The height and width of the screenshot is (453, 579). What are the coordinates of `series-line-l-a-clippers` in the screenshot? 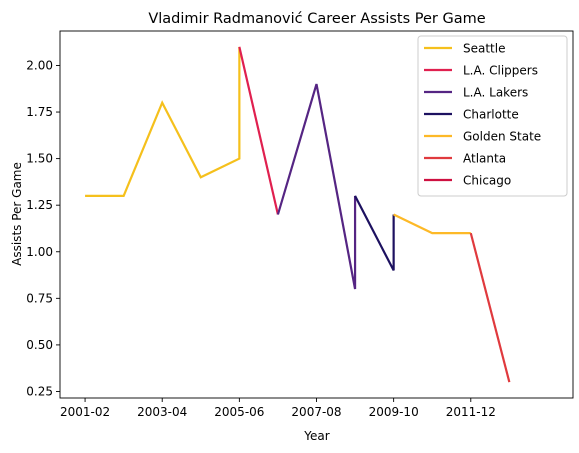 It's located at (259, 130).